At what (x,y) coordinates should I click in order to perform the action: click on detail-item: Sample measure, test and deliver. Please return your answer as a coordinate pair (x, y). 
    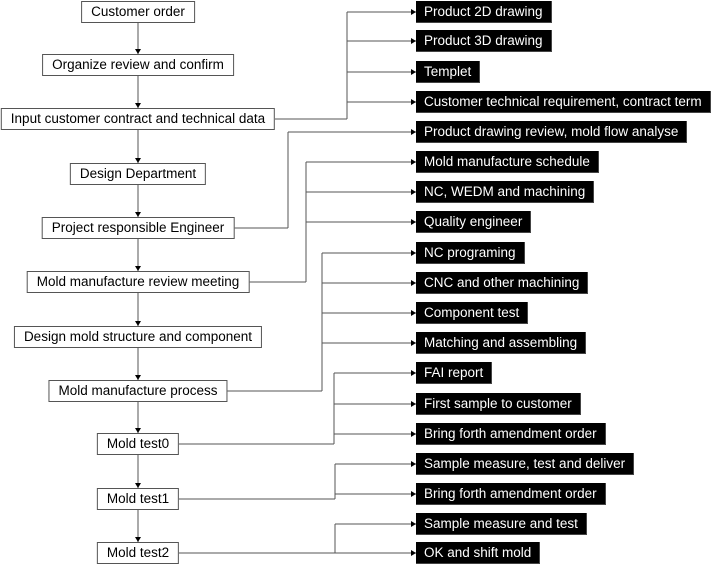
    Looking at the image, I should click on (525, 464).